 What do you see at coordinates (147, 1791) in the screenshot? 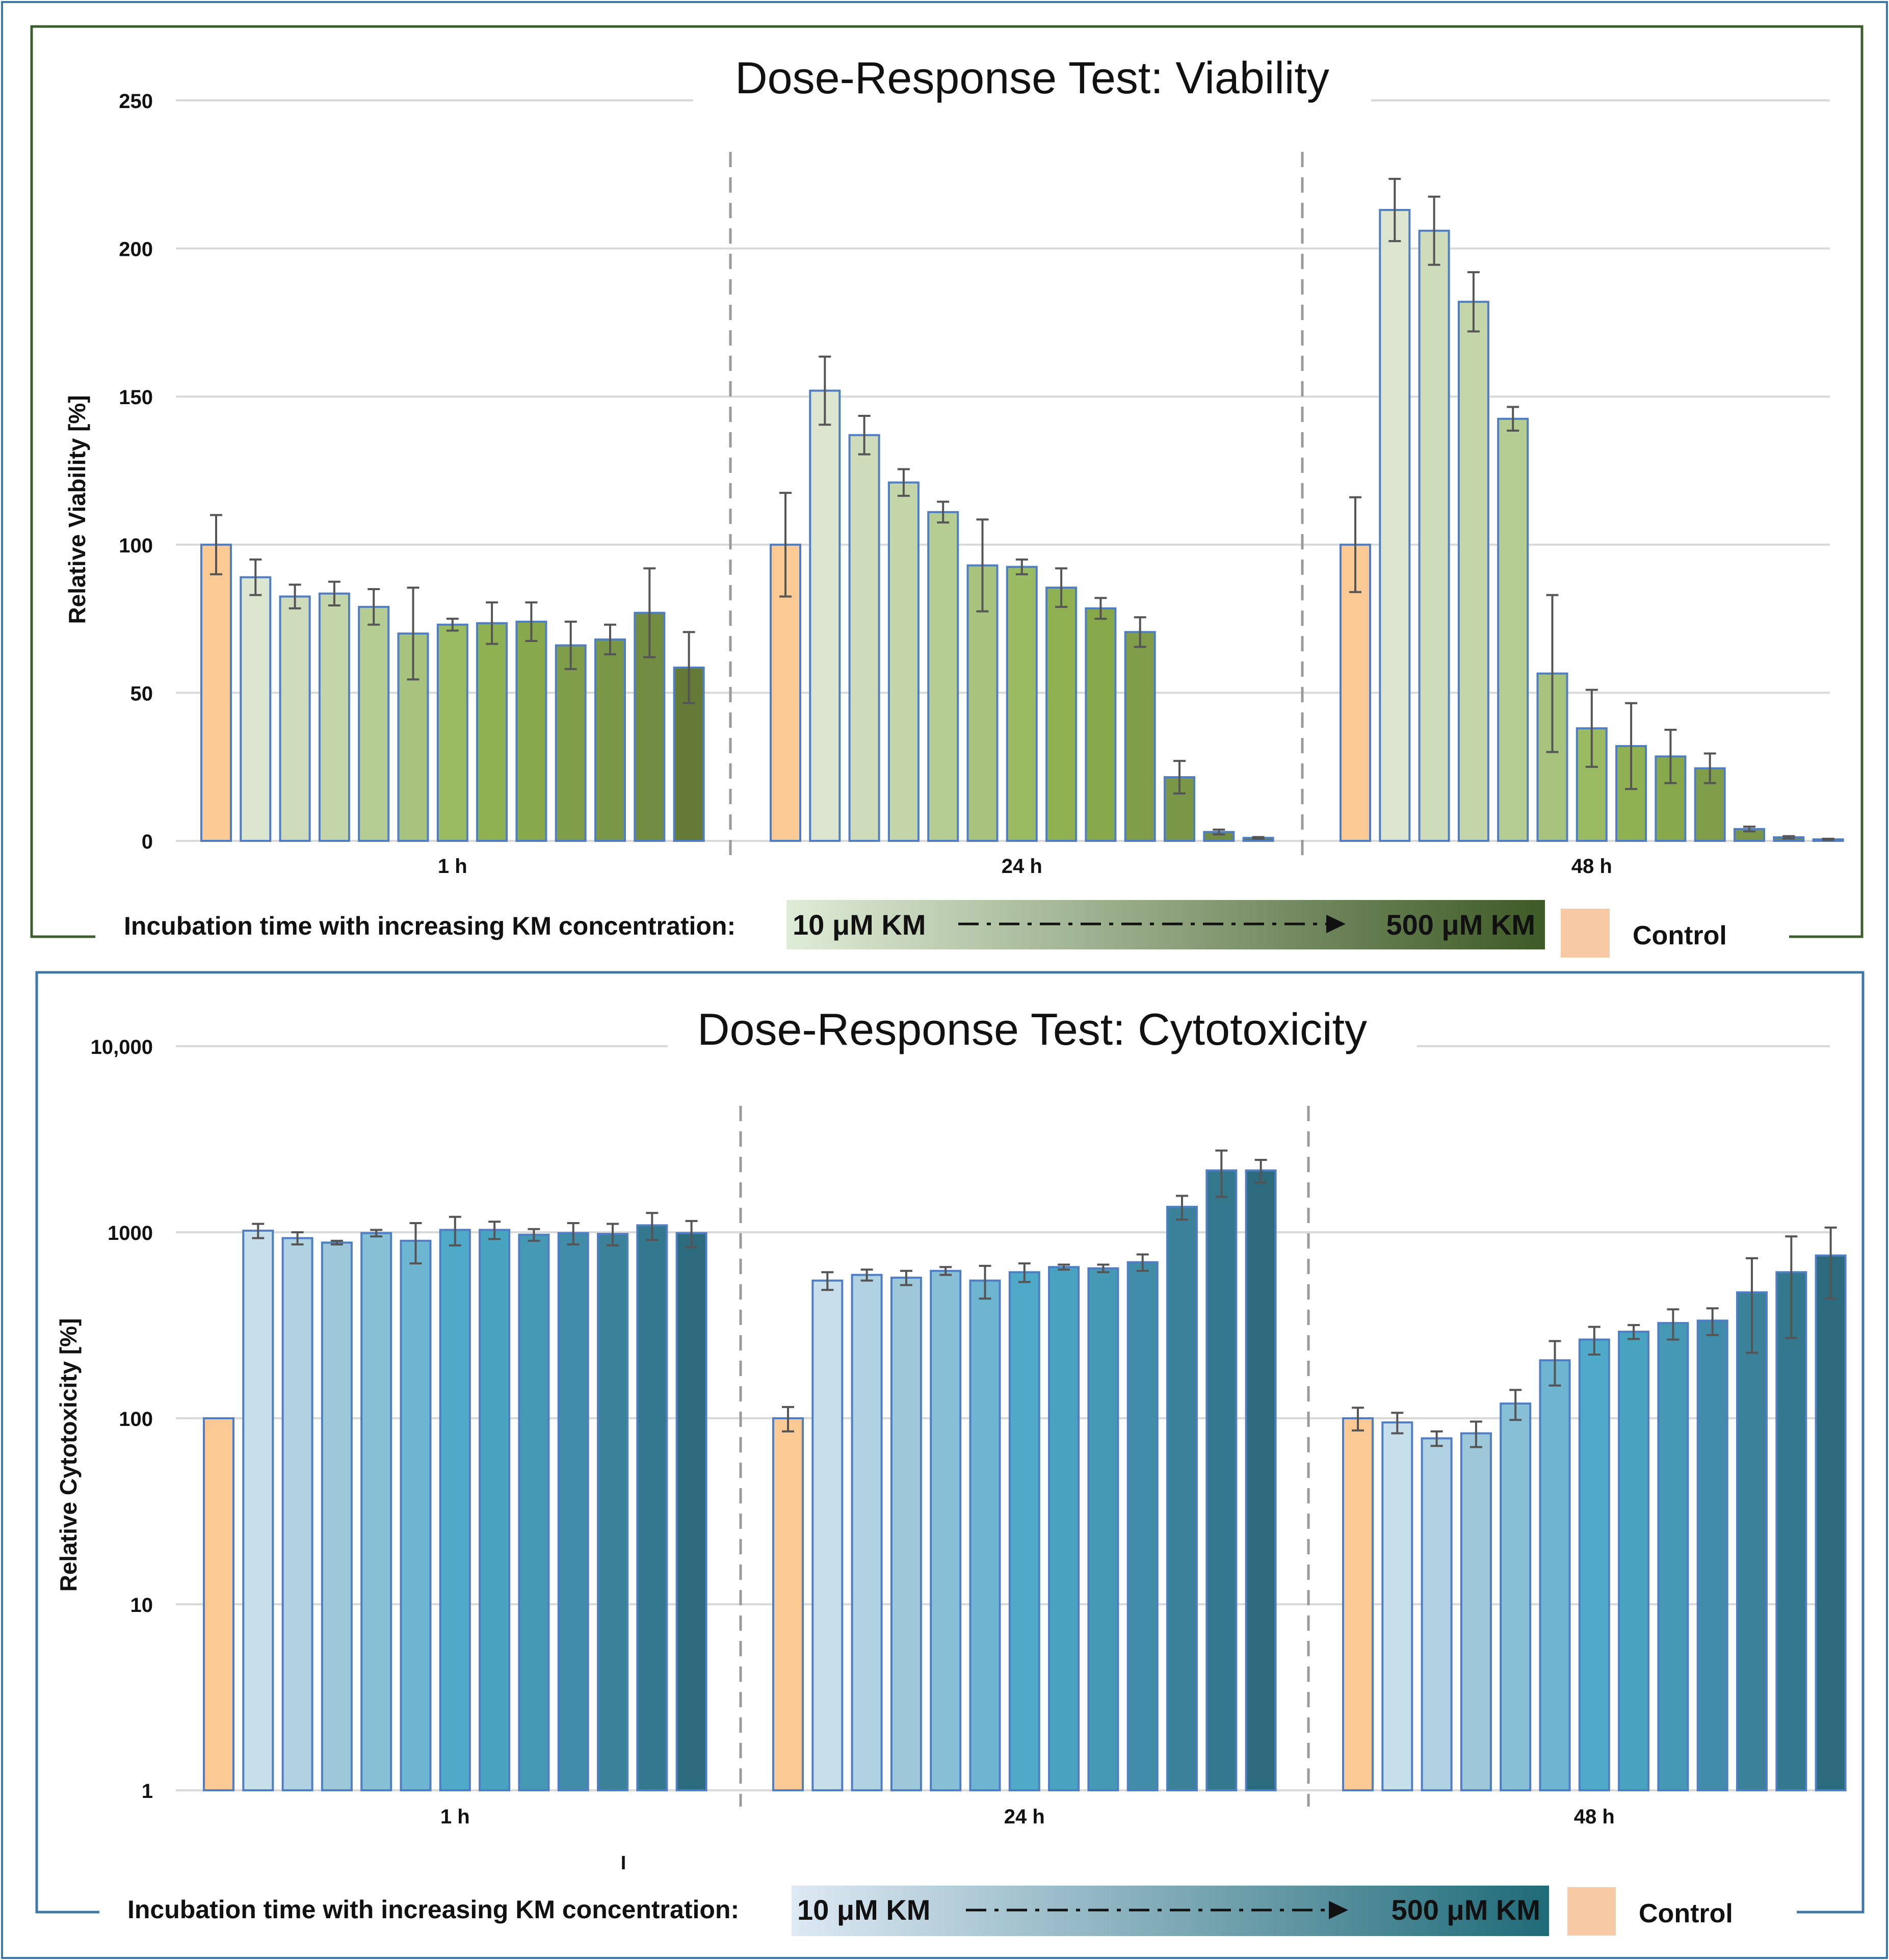
I see `y-tick-label: 1` at bounding box center [147, 1791].